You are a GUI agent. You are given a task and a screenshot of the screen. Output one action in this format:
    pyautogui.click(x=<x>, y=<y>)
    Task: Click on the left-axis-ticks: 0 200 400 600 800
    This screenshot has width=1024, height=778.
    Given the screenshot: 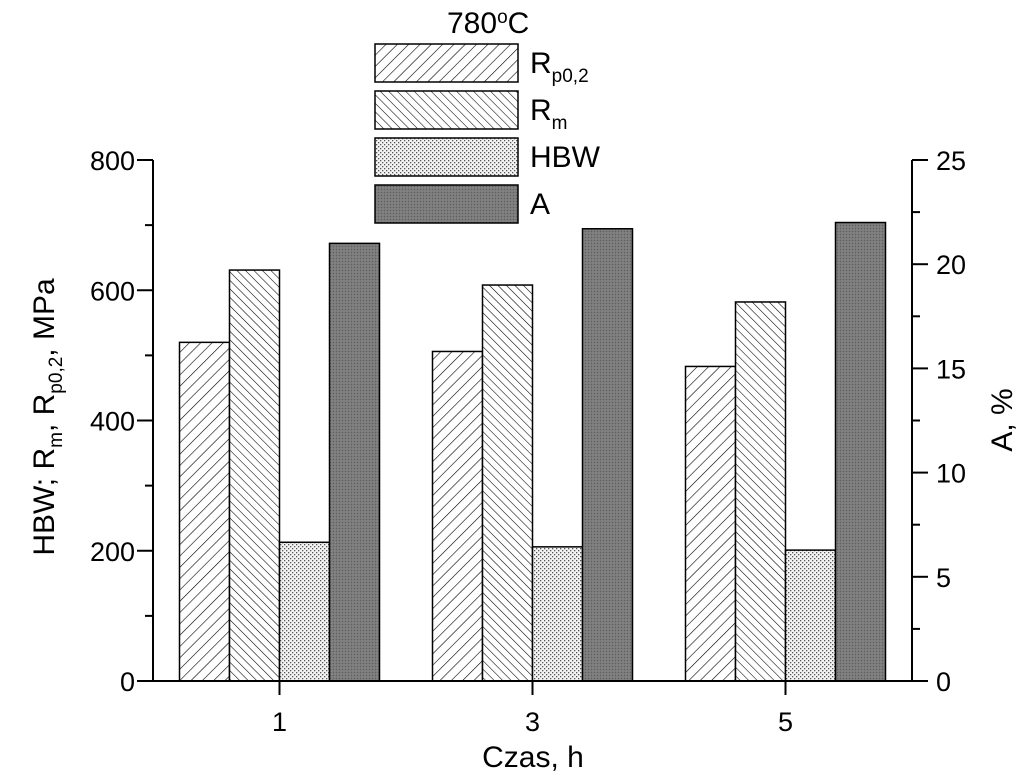 What is the action you would take?
    pyautogui.click(x=121, y=421)
    